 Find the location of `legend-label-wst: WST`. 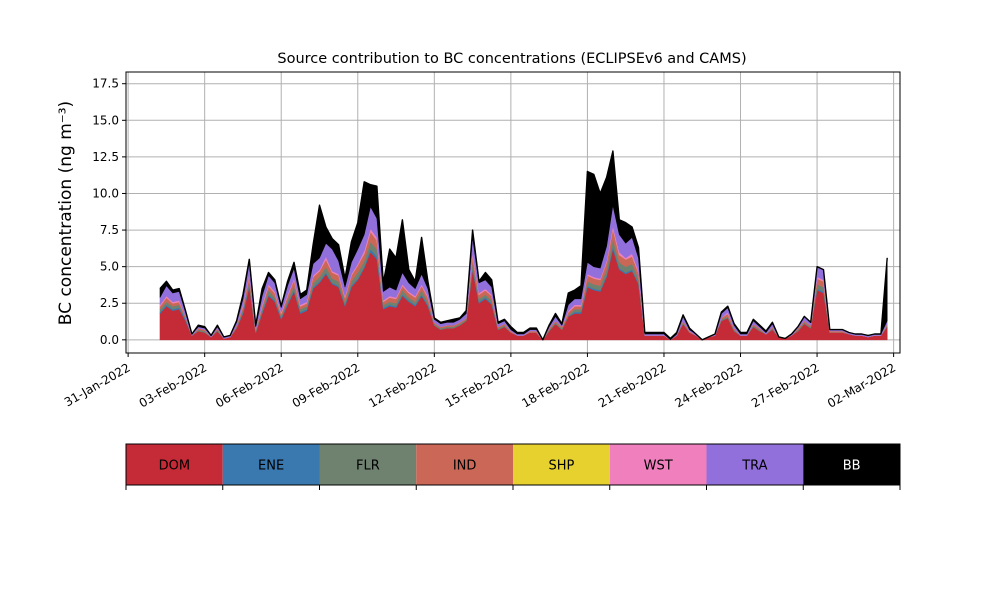

legend-label-wst: WST is located at coordinates (658, 466).